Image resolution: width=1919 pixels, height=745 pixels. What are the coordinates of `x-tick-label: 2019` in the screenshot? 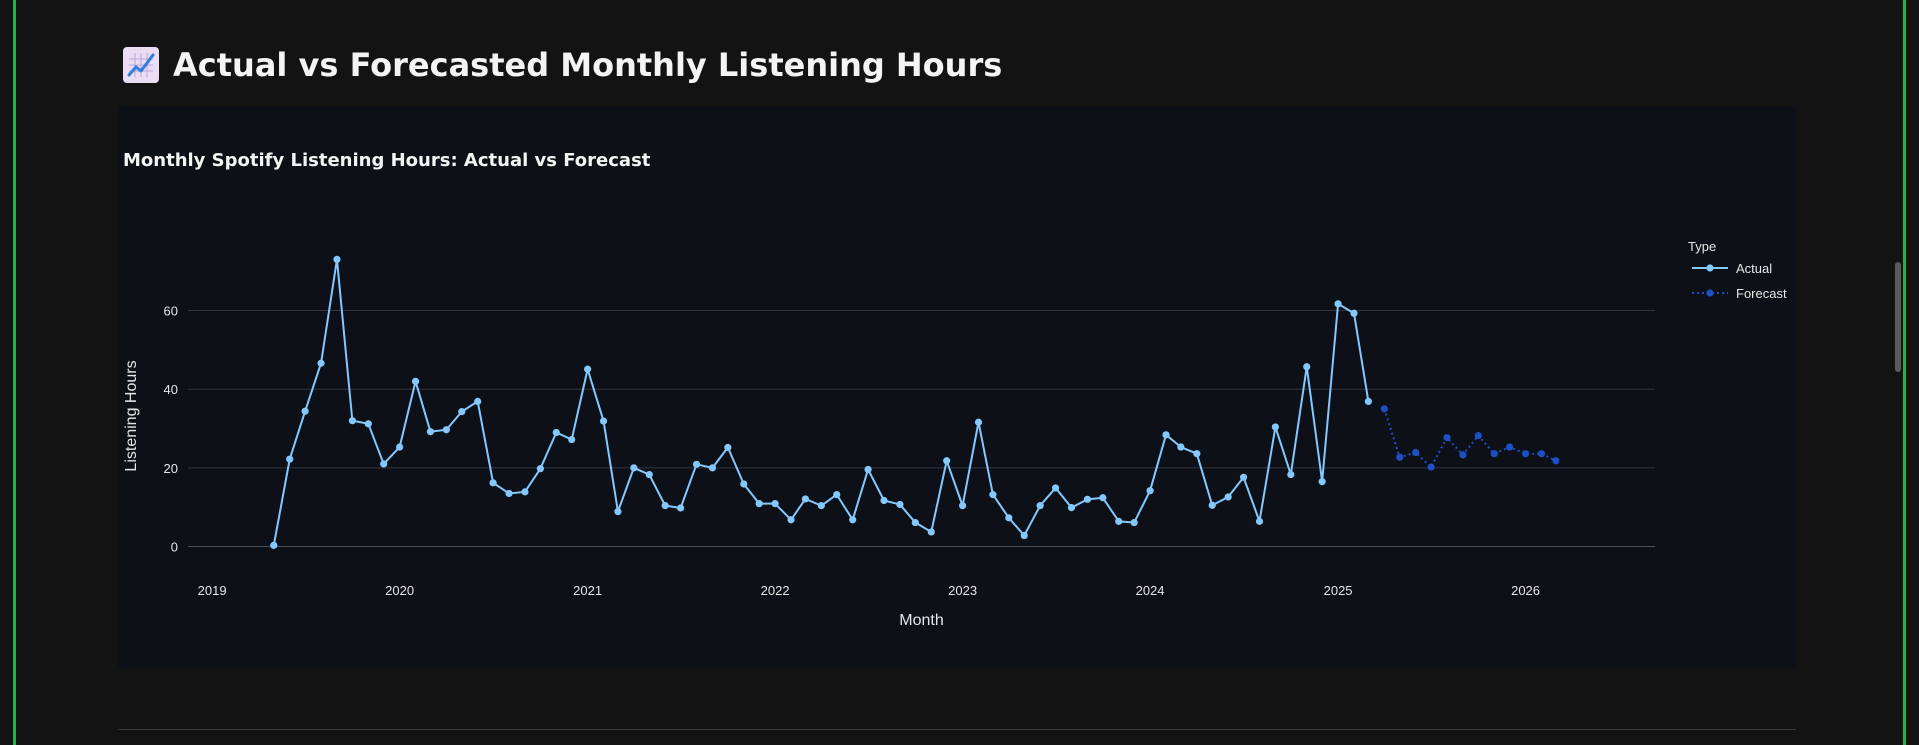 It's located at (212, 590).